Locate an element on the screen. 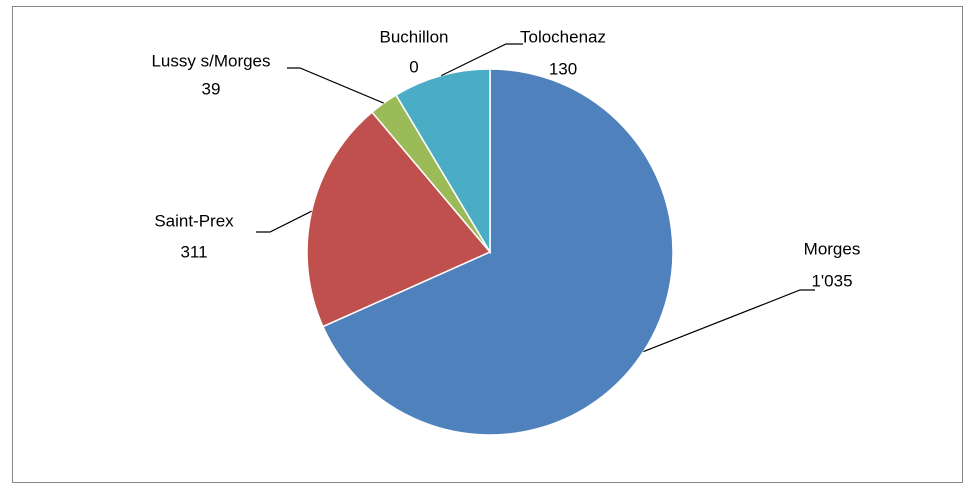 This screenshot has width=969, height=488. value-label: 130 is located at coordinates (563, 68).